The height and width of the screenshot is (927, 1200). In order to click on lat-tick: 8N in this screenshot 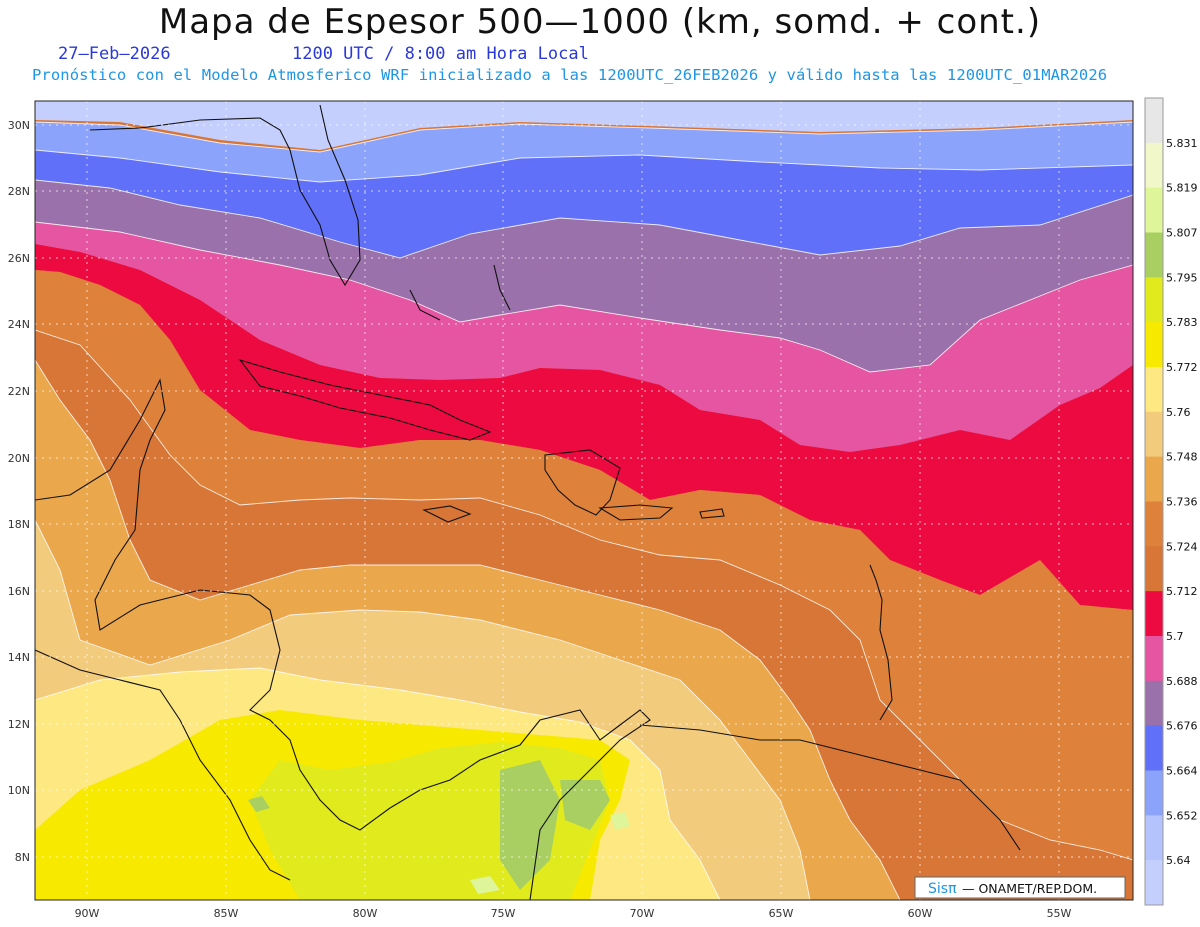, I will do `click(22, 857)`.